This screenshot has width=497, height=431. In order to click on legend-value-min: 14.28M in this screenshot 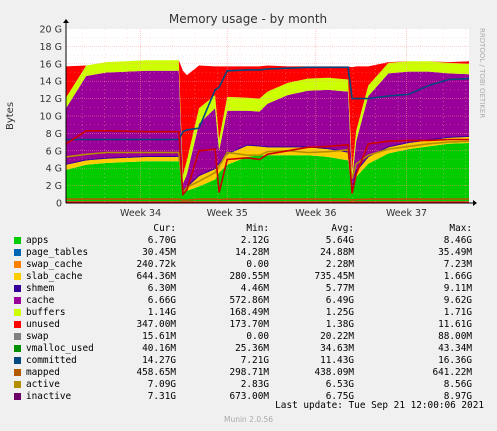, I will do `click(252, 252)`.